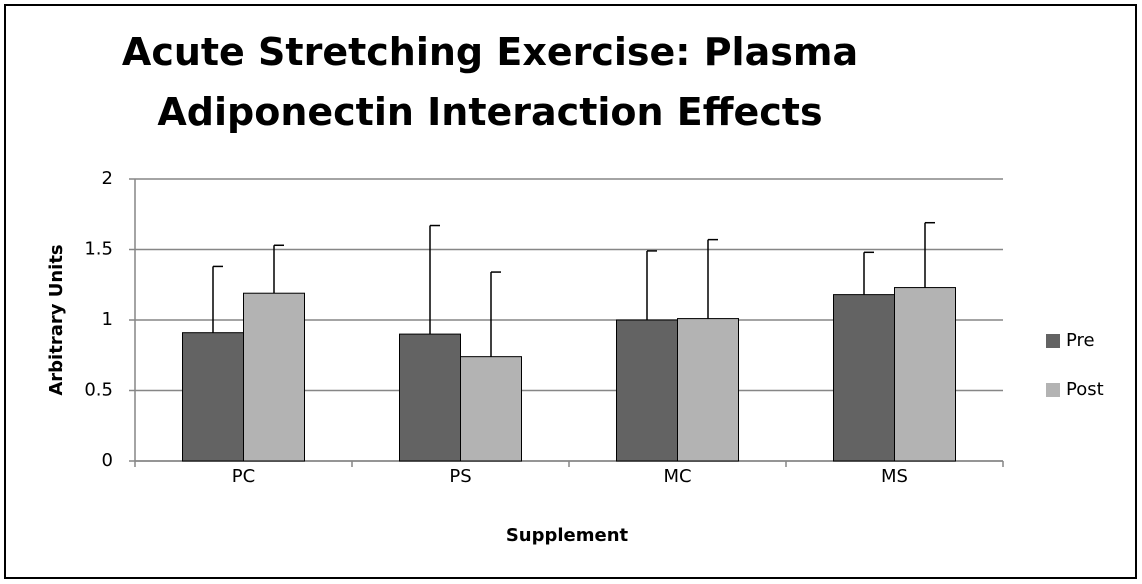  Describe the element at coordinates (98, 390) in the screenshot. I see `y-tick-label: 0.5` at that location.